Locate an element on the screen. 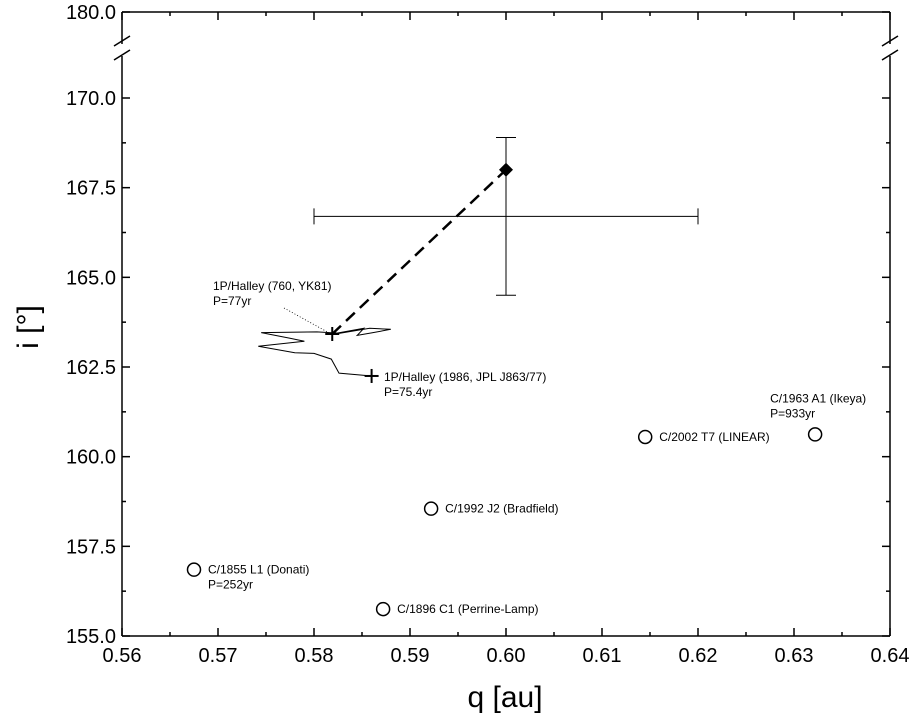  halley-760-period: P=77yr is located at coordinates (232, 301).